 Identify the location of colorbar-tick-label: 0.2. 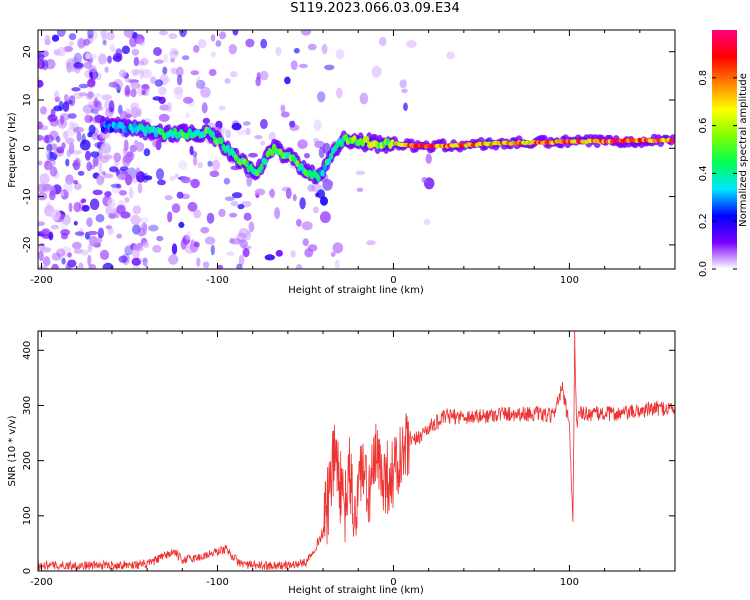
(703, 221).